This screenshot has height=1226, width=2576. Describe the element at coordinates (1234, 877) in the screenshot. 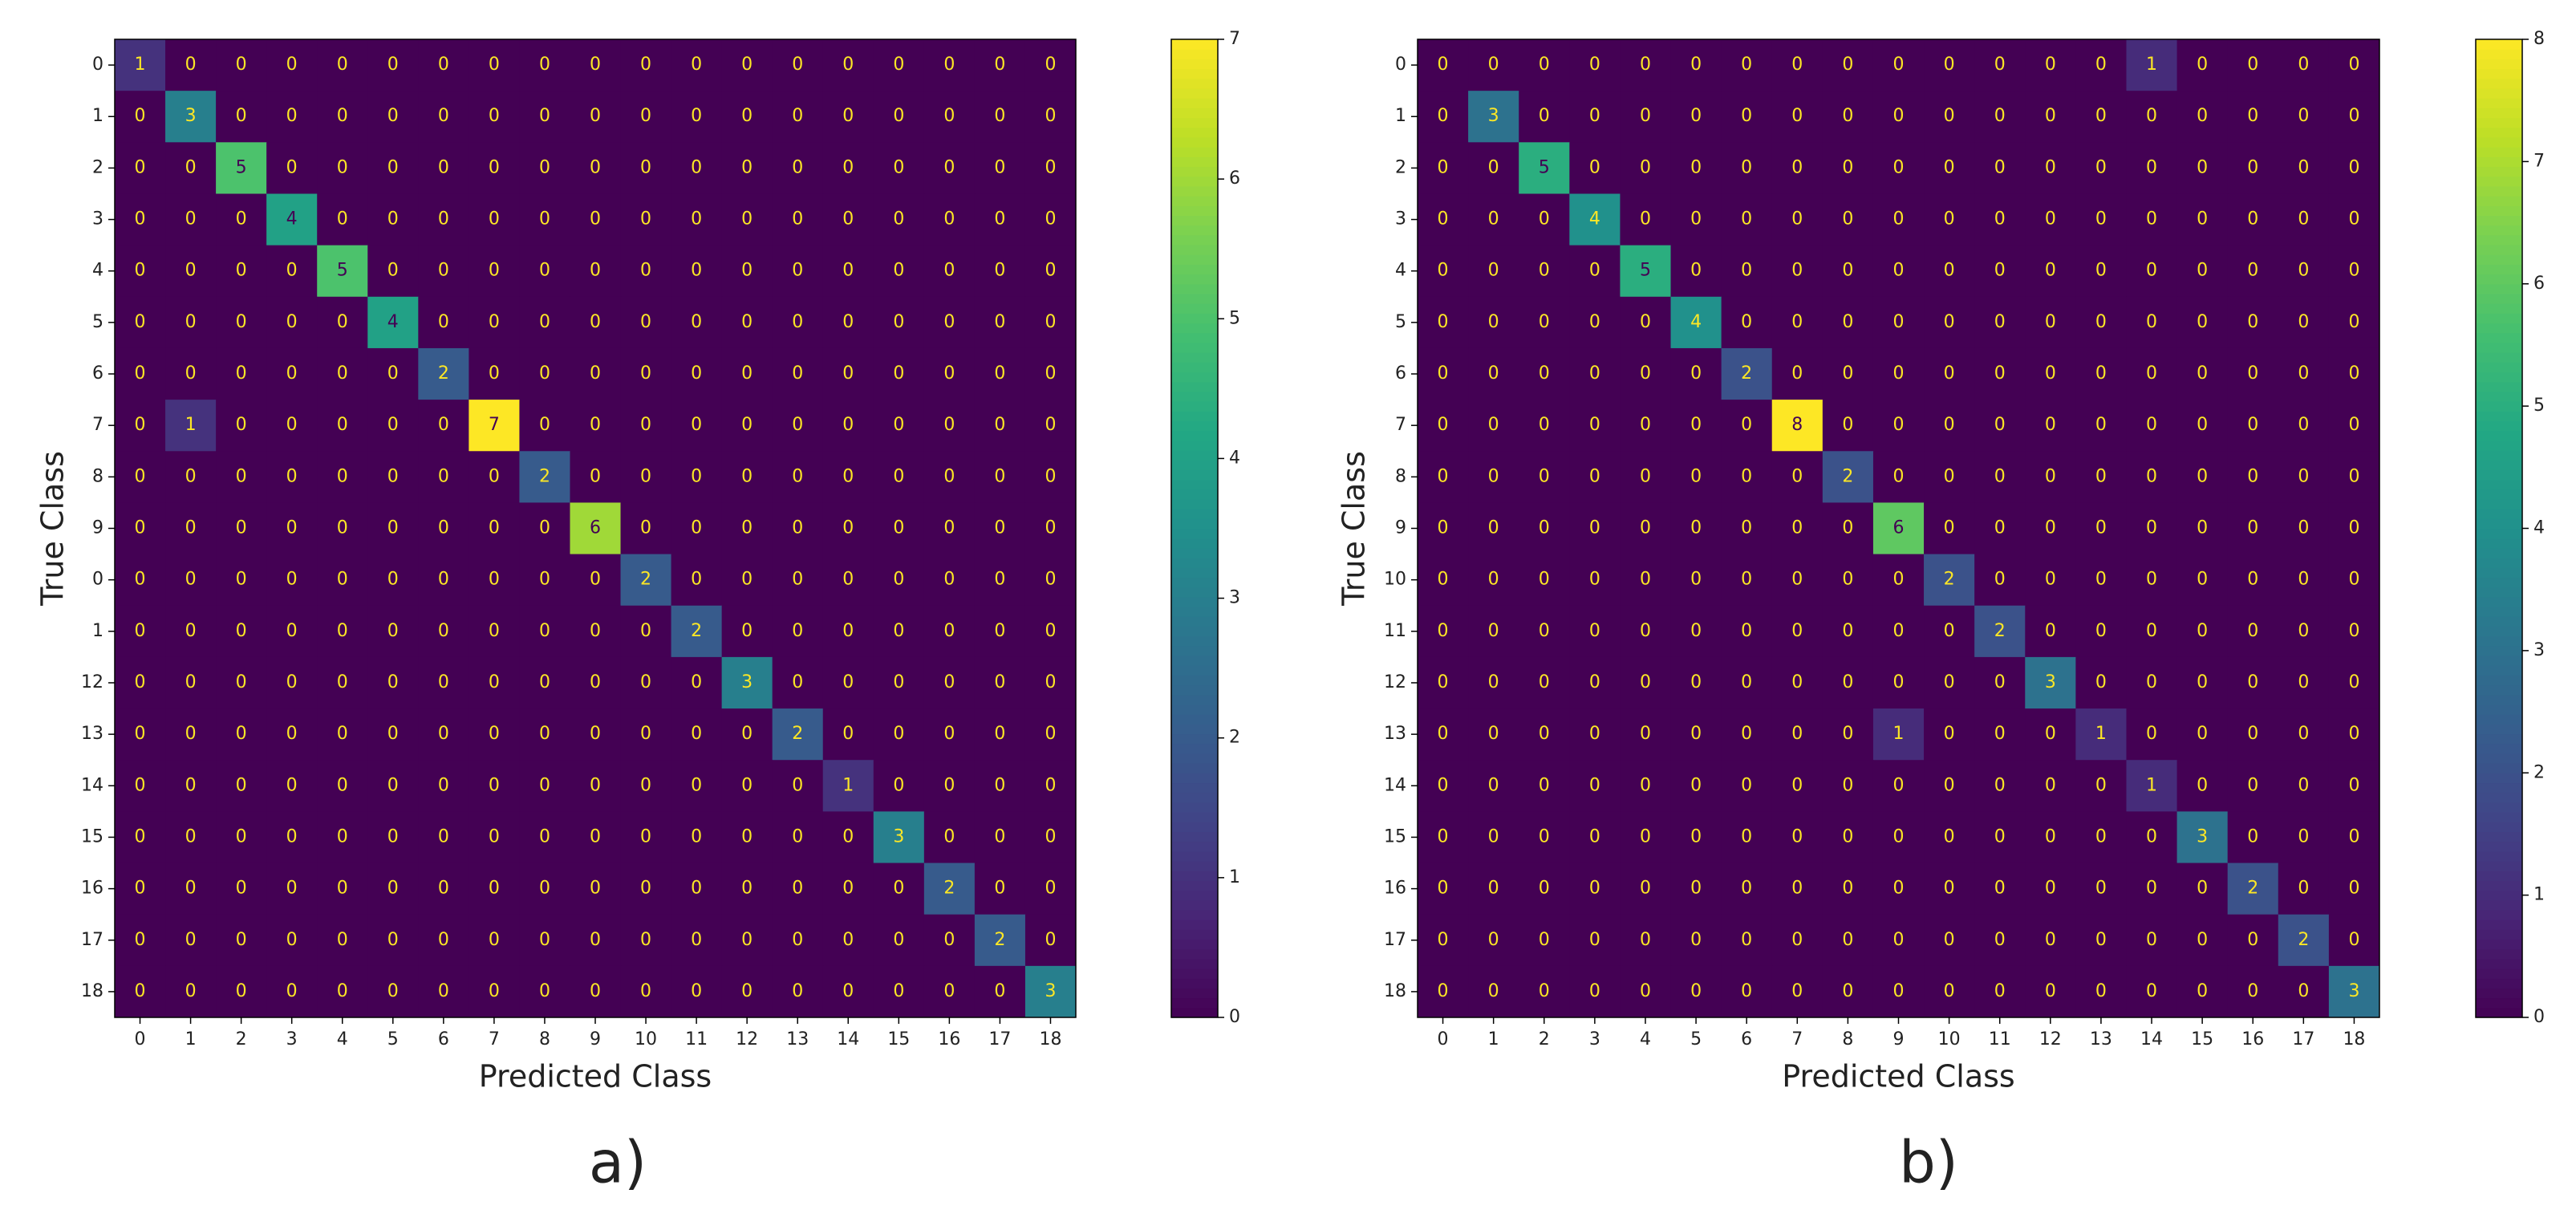

I see `colorbar-tick-label: 1` at that location.